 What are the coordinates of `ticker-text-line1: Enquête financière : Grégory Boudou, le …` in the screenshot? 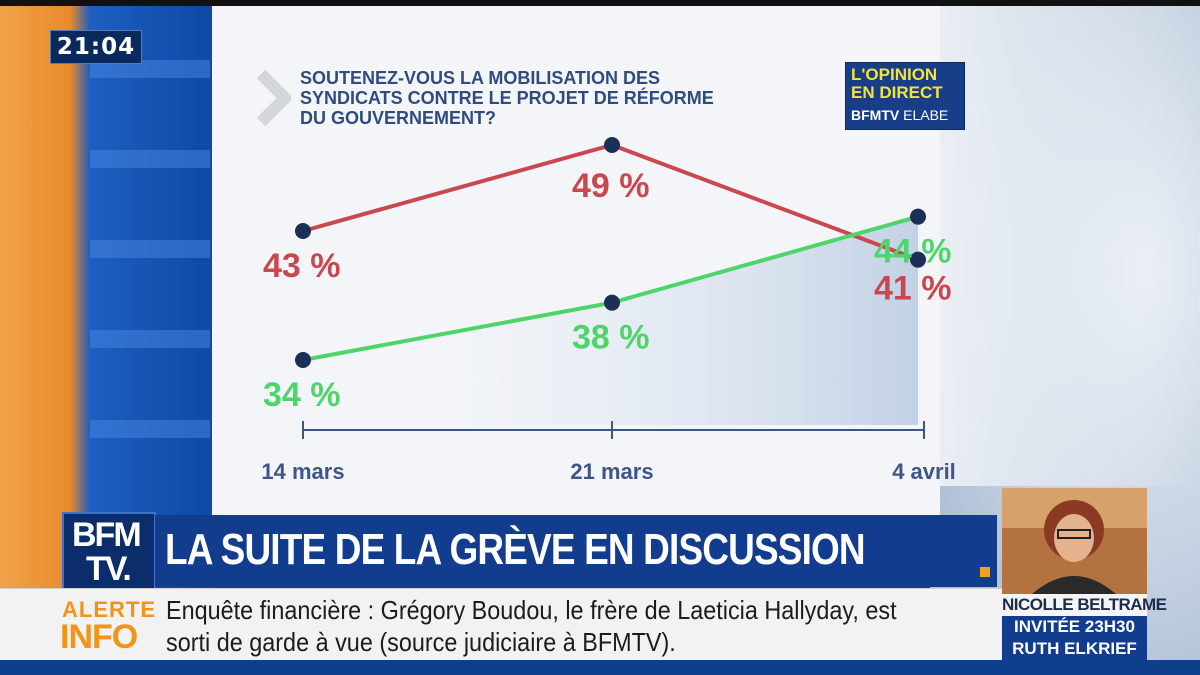 It's located at (531, 610).